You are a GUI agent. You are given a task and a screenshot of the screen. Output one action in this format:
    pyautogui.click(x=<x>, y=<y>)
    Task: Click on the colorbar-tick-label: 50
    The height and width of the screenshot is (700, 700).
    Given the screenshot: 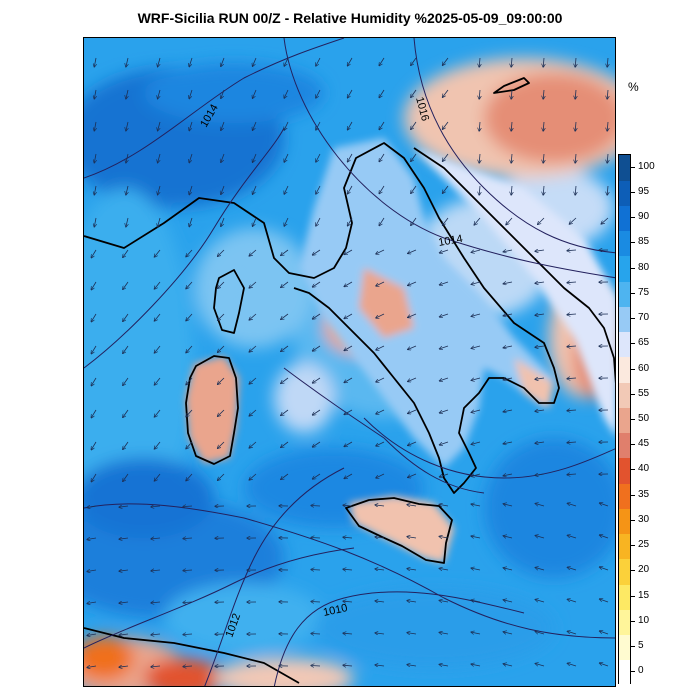 What is the action you would take?
    pyautogui.click(x=644, y=418)
    